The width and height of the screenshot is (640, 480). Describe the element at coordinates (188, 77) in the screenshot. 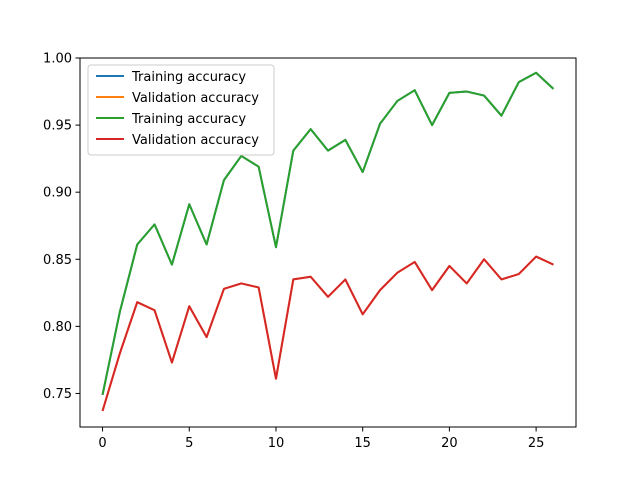

I see `legend-label-1: Training accuracy` at that location.